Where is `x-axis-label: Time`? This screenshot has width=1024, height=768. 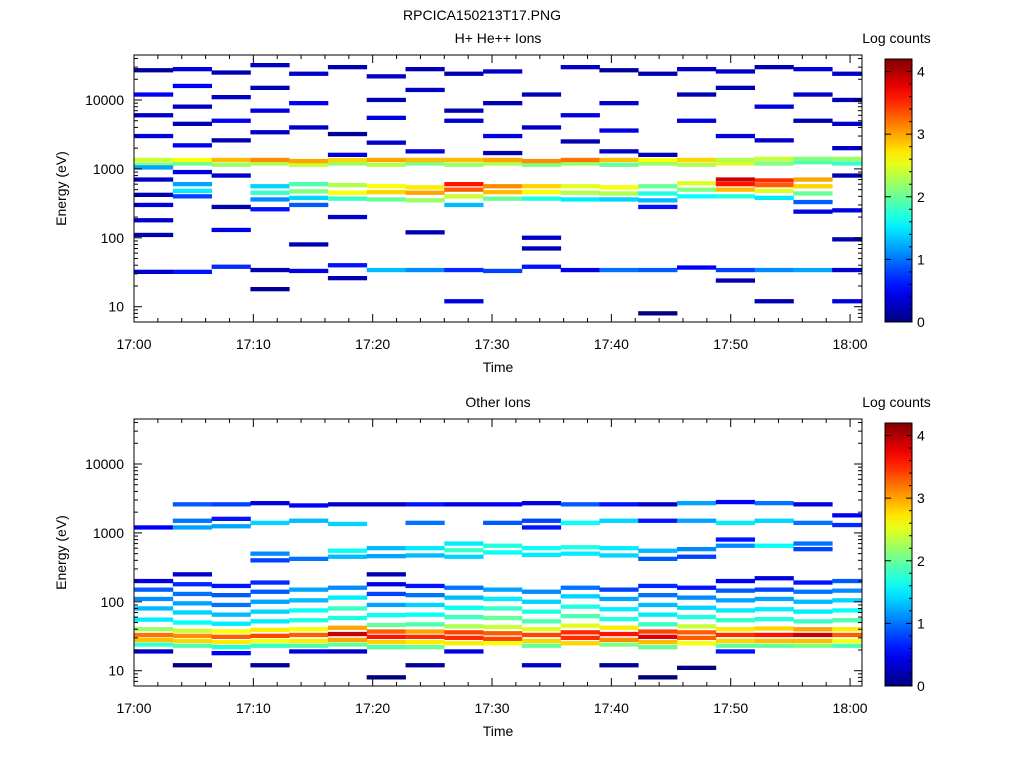 x-axis-label: Time is located at coordinates (498, 367).